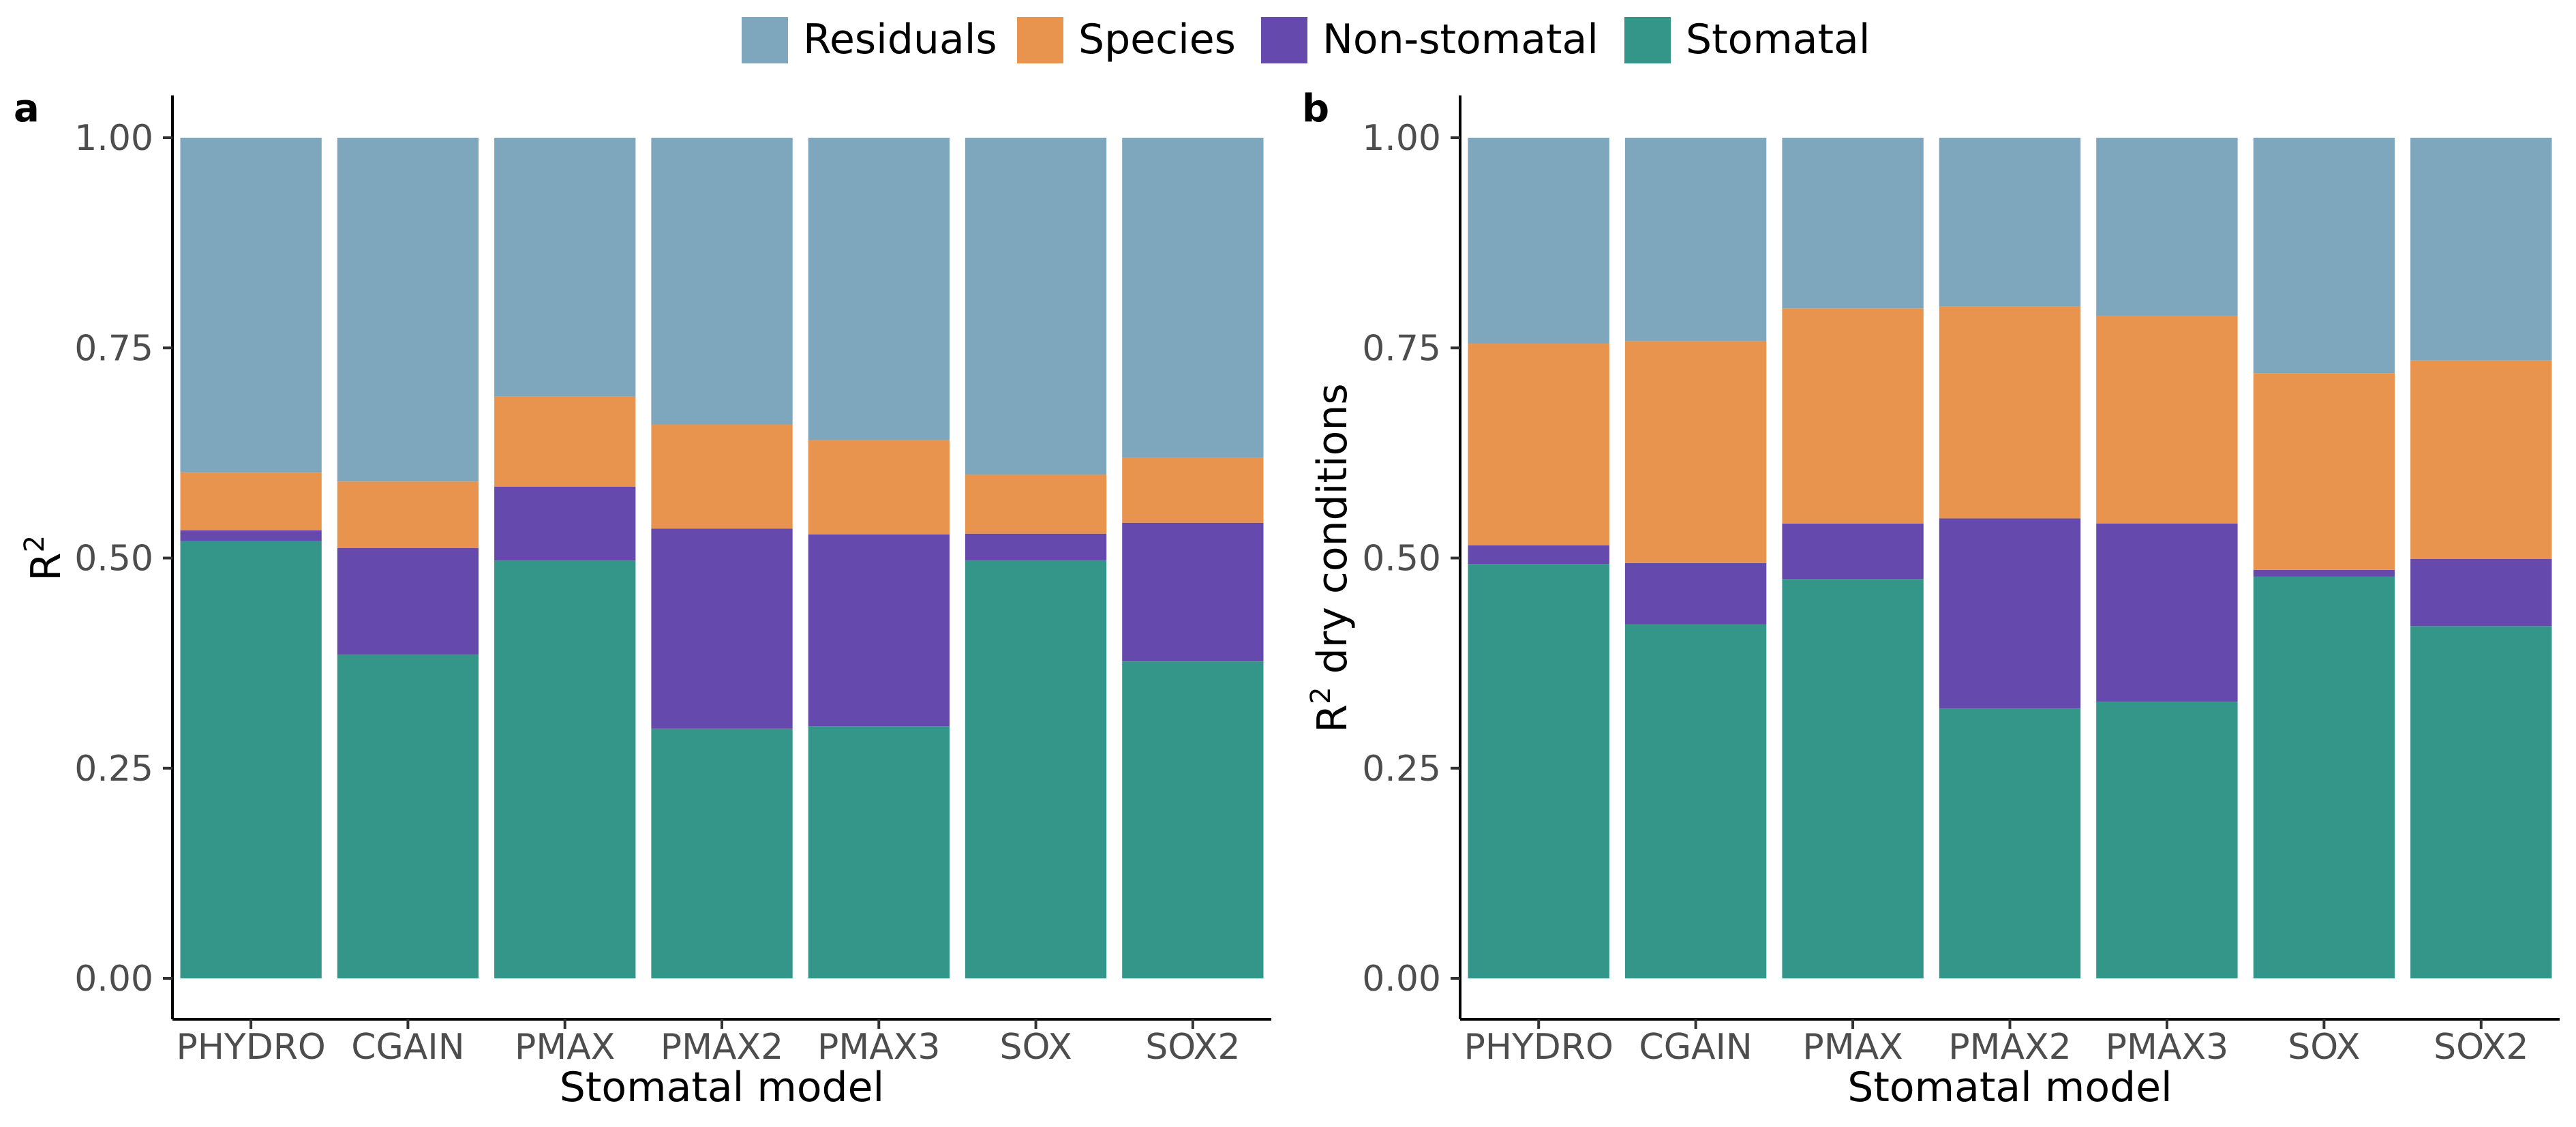 The width and height of the screenshot is (2576, 1127). I want to click on legend-swatch-non-stomatal, so click(1284, 40).